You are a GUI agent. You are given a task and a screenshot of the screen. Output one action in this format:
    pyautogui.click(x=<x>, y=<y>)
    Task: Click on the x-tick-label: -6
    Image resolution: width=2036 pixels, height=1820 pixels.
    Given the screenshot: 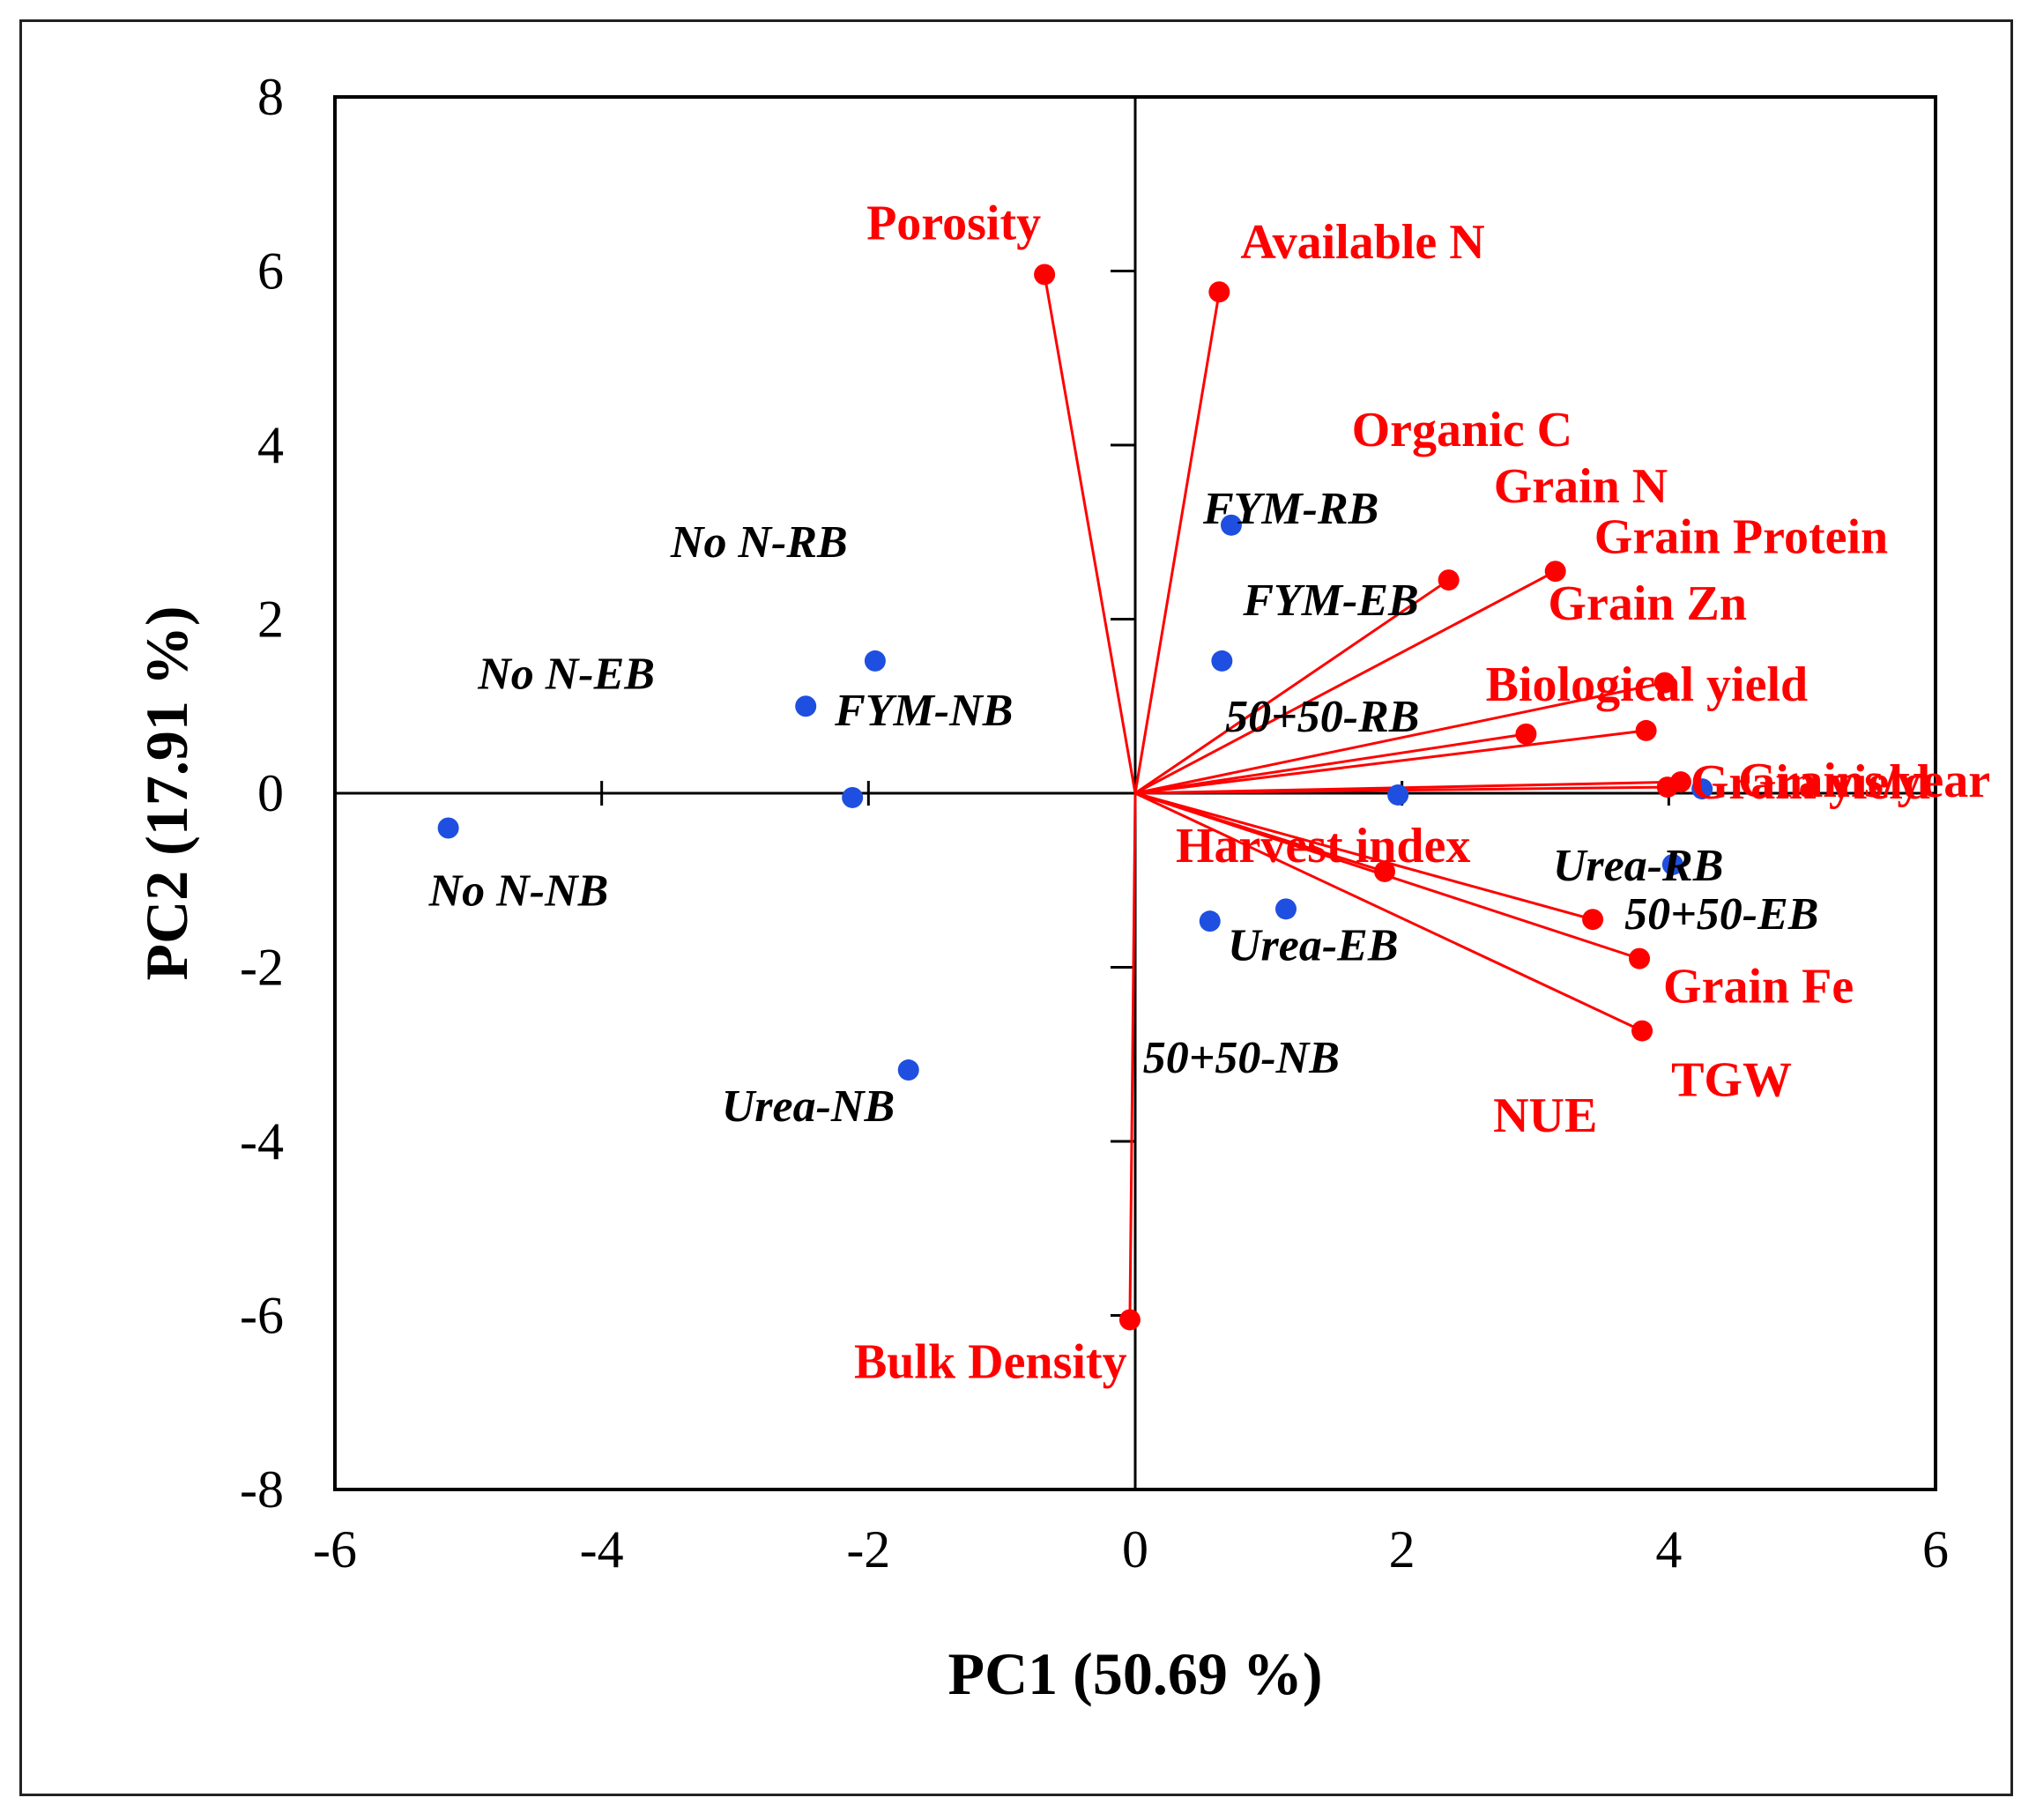 What is the action you would take?
    pyautogui.click(x=335, y=1549)
    